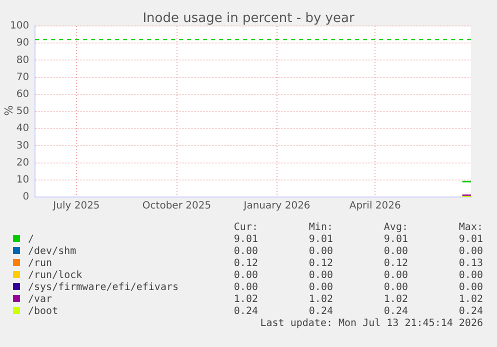  Describe the element at coordinates (103, 288) in the screenshot. I see `legend-label: /sys/firmware/efi/efivars` at that location.